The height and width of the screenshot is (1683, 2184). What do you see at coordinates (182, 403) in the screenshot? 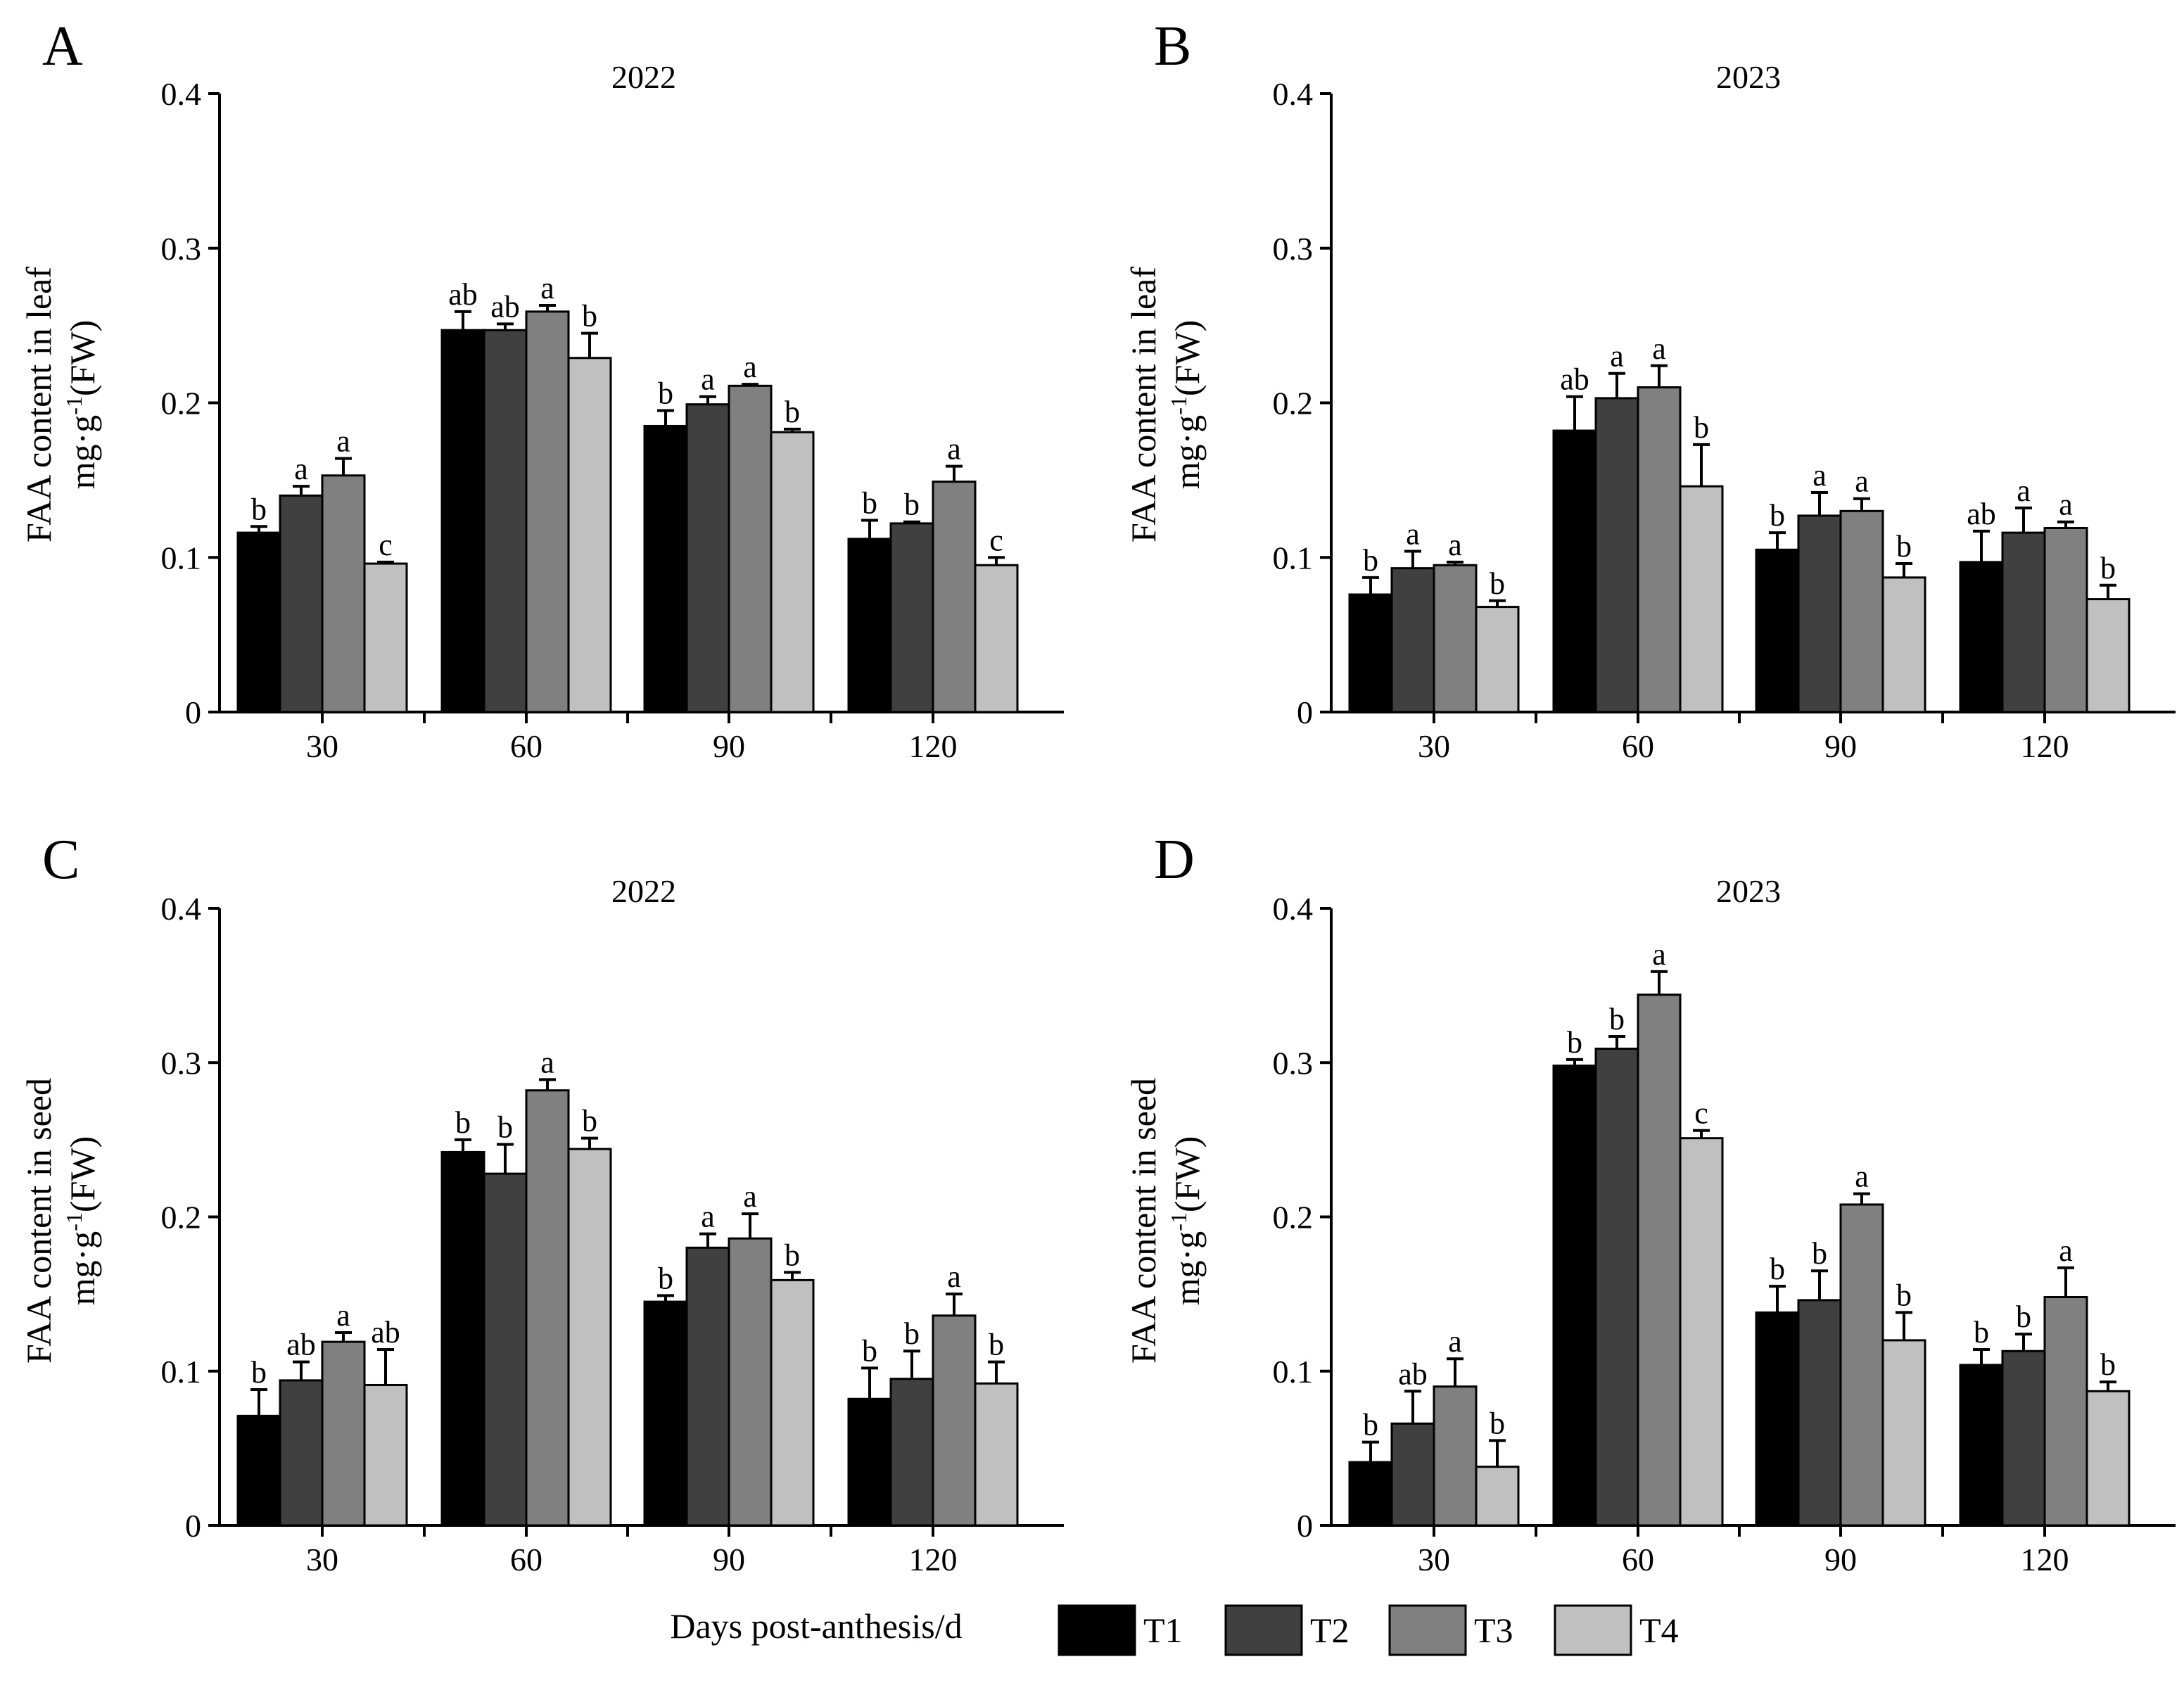
I see `y-tick-label: 0.2` at bounding box center [182, 403].